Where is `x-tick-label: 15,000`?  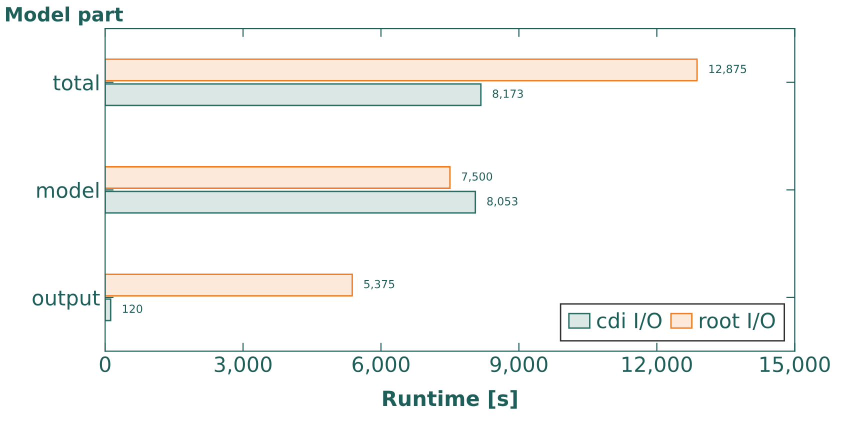
x-tick-label: 15,000 is located at coordinates (795, 365).